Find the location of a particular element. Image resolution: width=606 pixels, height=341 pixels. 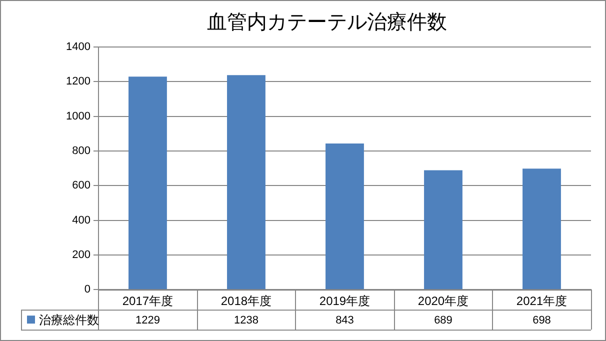

y-tick-label: 600 is located at coordinates (81, 186).